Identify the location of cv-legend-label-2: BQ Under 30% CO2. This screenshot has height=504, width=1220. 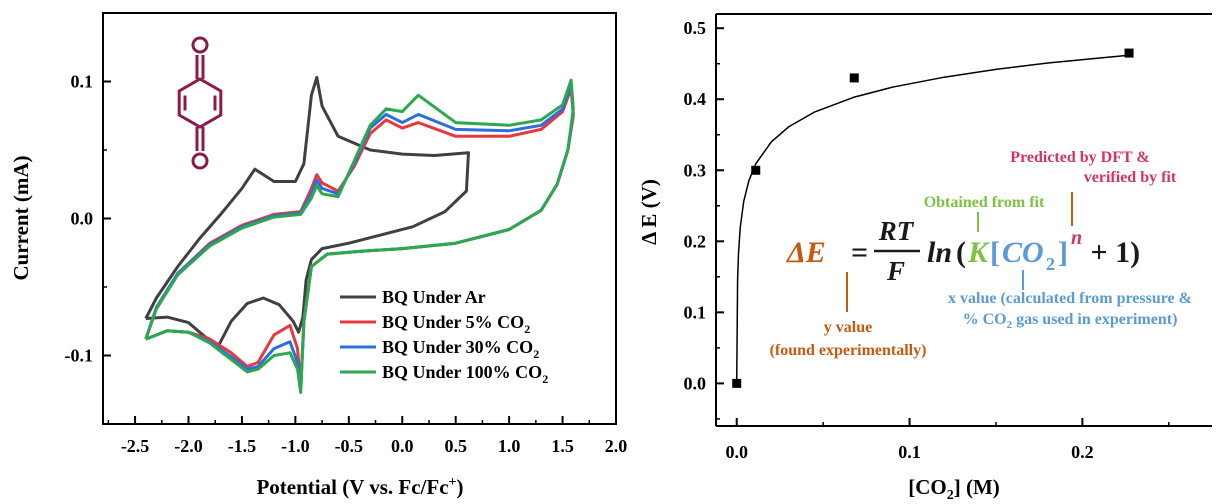
(460, 349).